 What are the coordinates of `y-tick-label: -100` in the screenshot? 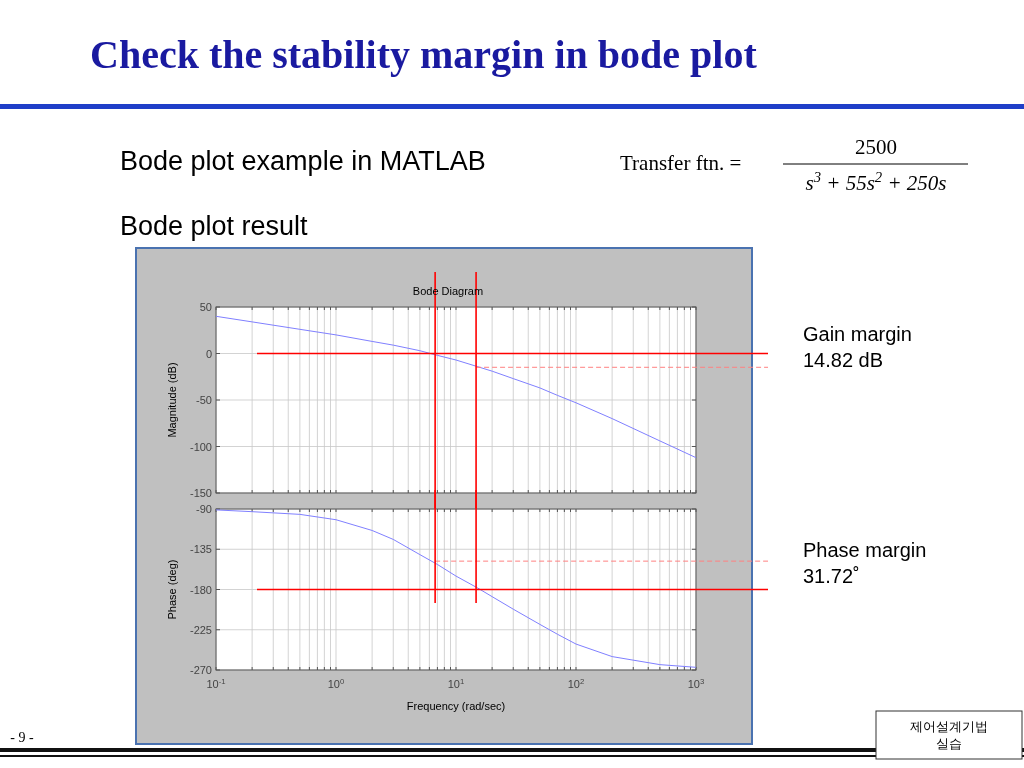 It's located at (200, 446).